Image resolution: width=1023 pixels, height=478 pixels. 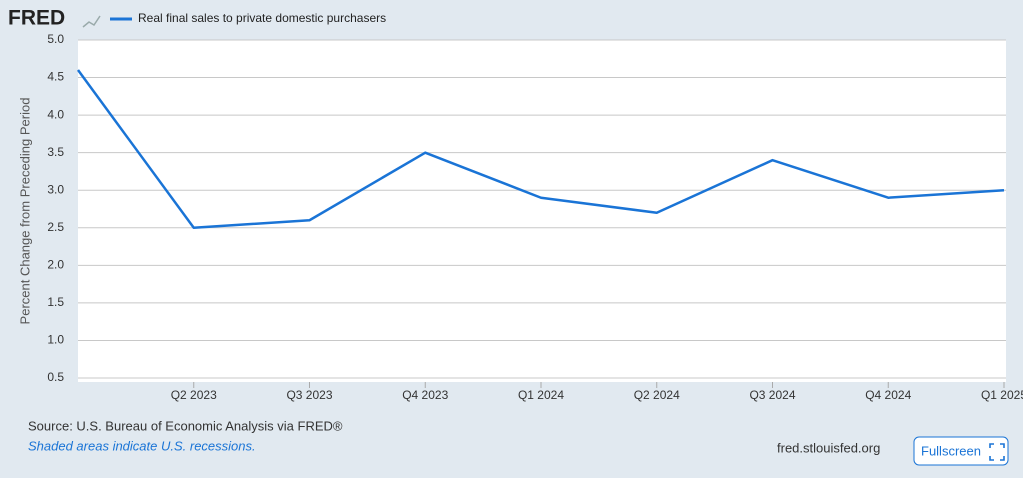 I want to click on y-tick-label: 4.5, so click(x=55, y=77).